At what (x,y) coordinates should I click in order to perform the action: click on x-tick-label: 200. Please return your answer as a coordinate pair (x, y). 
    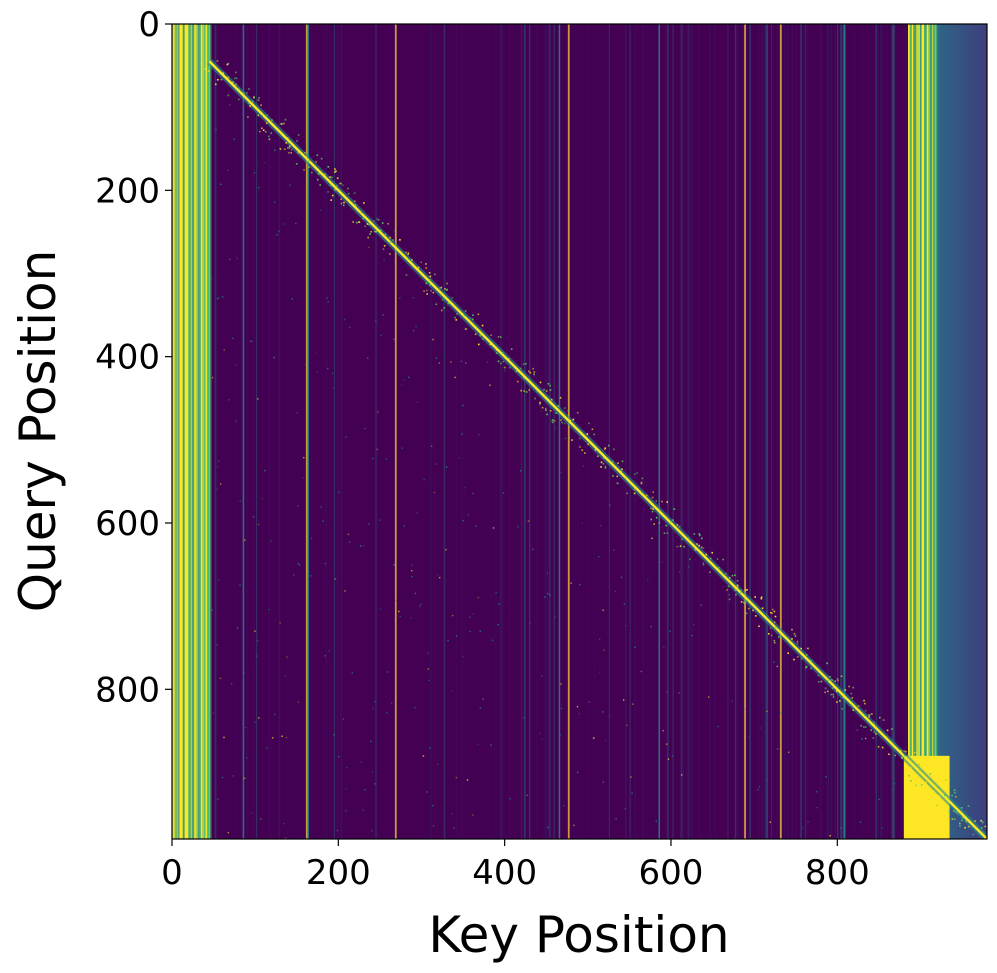
    Looking at the image, I should click on (338, 873).